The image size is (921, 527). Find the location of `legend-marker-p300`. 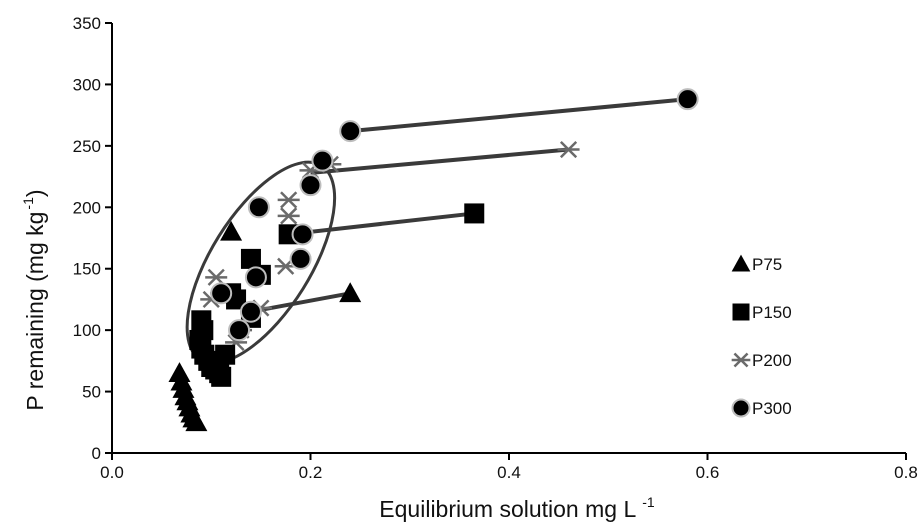

legend-marker-p300 is located at coordinates (741, 408).